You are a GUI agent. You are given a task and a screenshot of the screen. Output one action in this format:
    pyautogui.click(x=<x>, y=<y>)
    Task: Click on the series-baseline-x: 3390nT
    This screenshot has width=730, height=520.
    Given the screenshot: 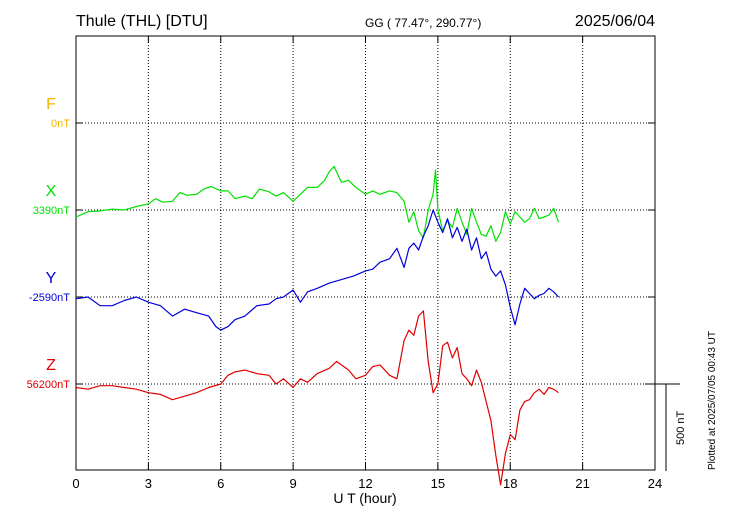 What is the action you would take?
    pyautogui.click(x=52, y=211)
    